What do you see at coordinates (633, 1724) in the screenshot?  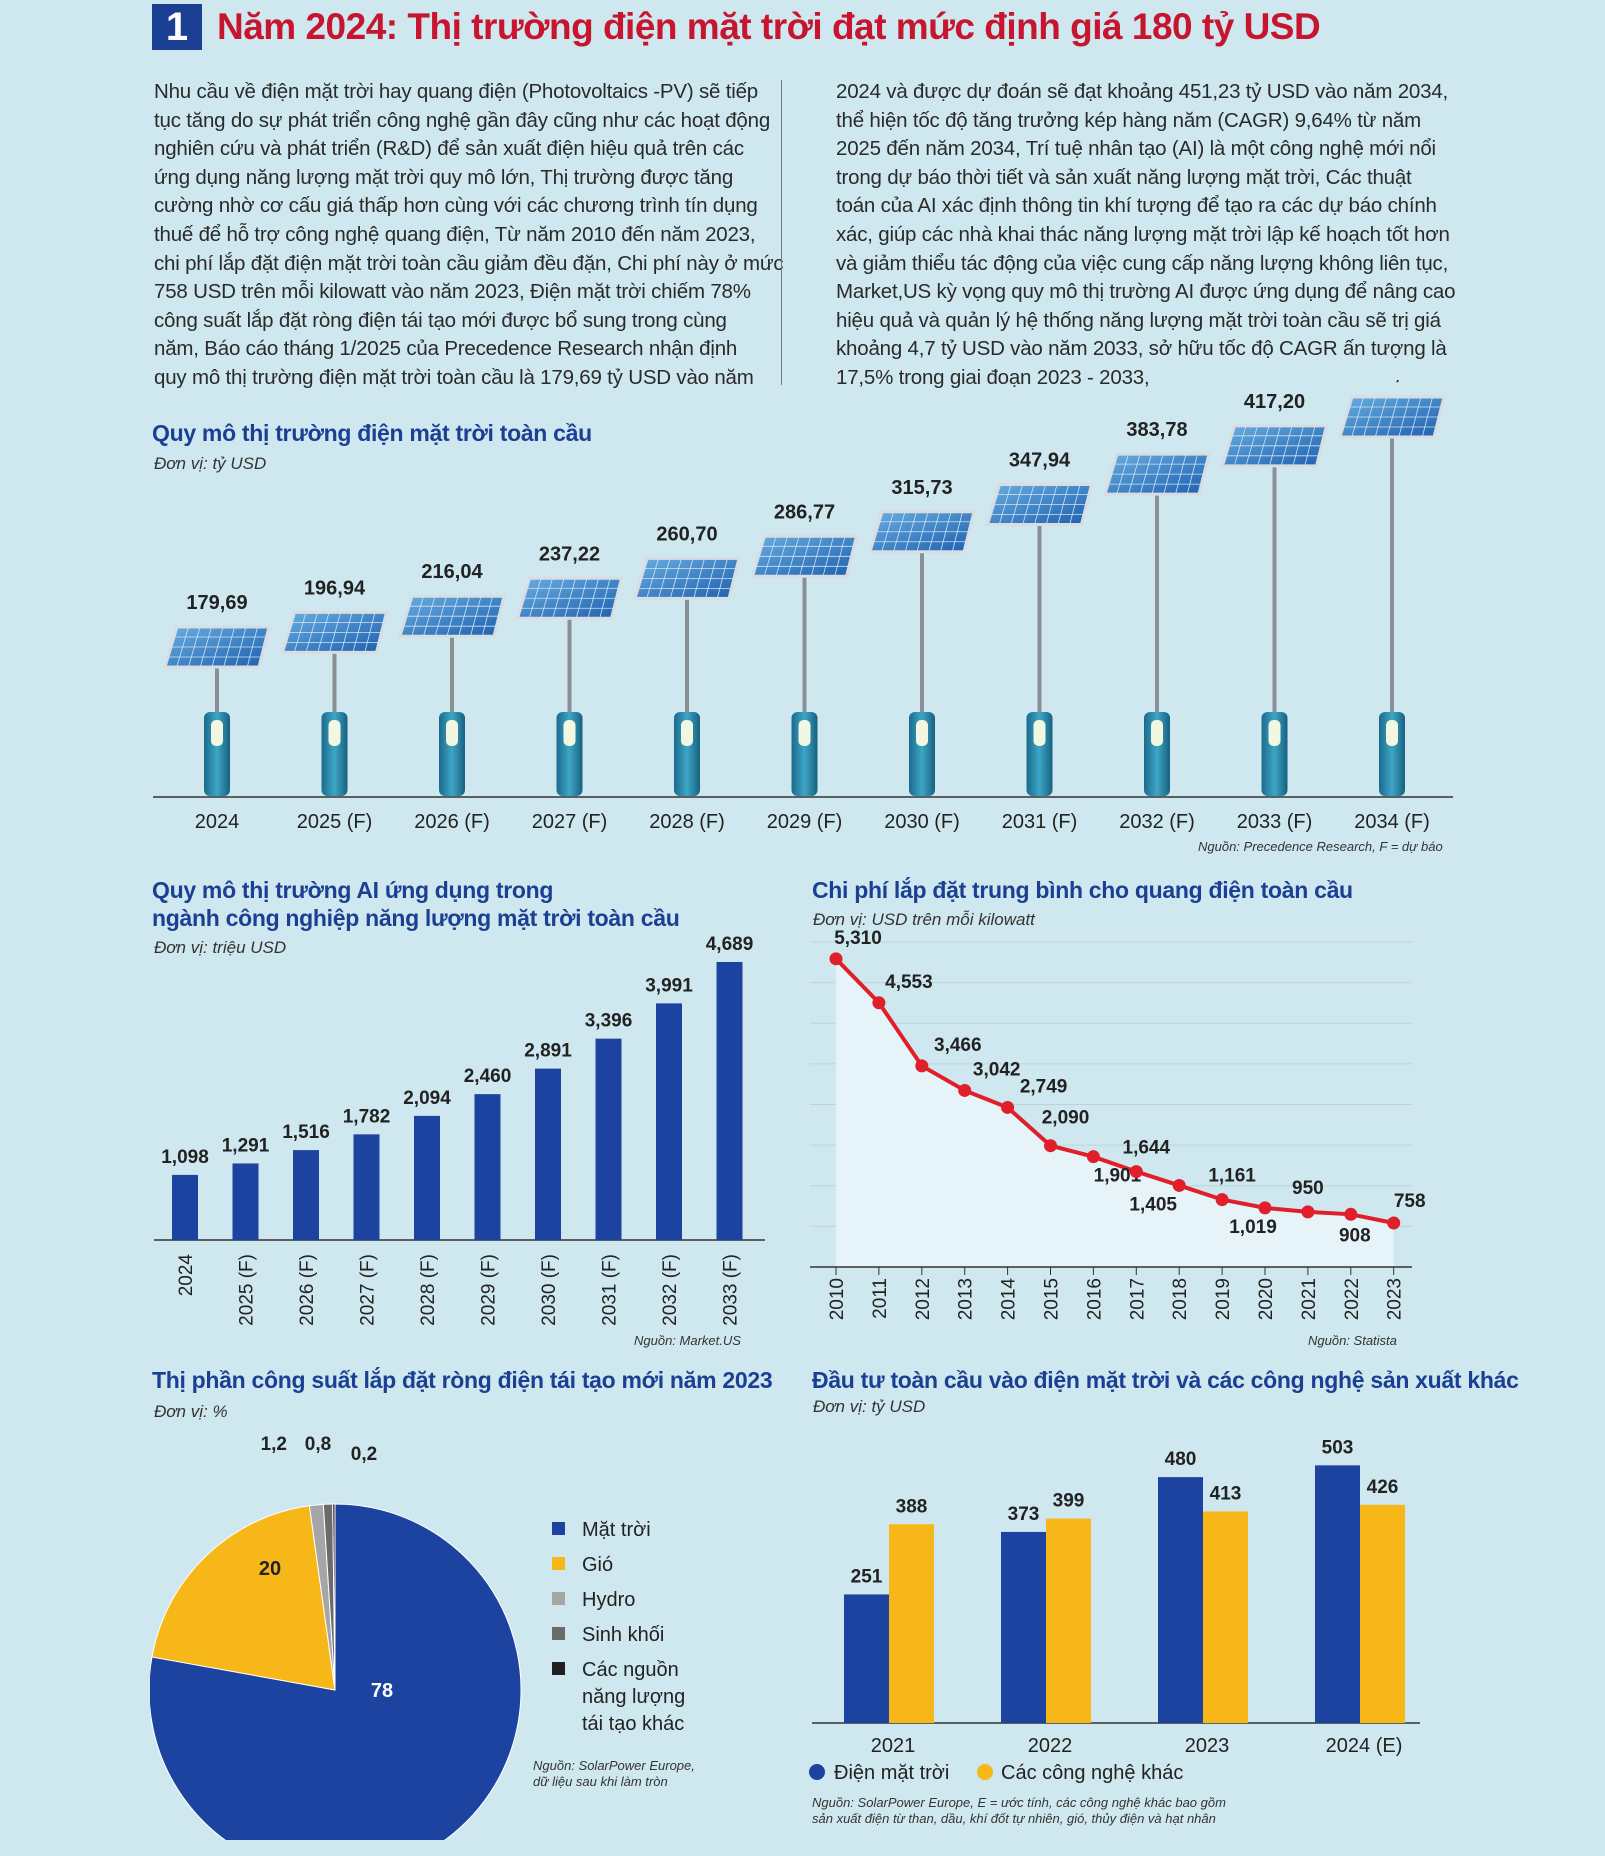 I see `legend-label: tái tạo khác` at bounding box center [633, 1724].